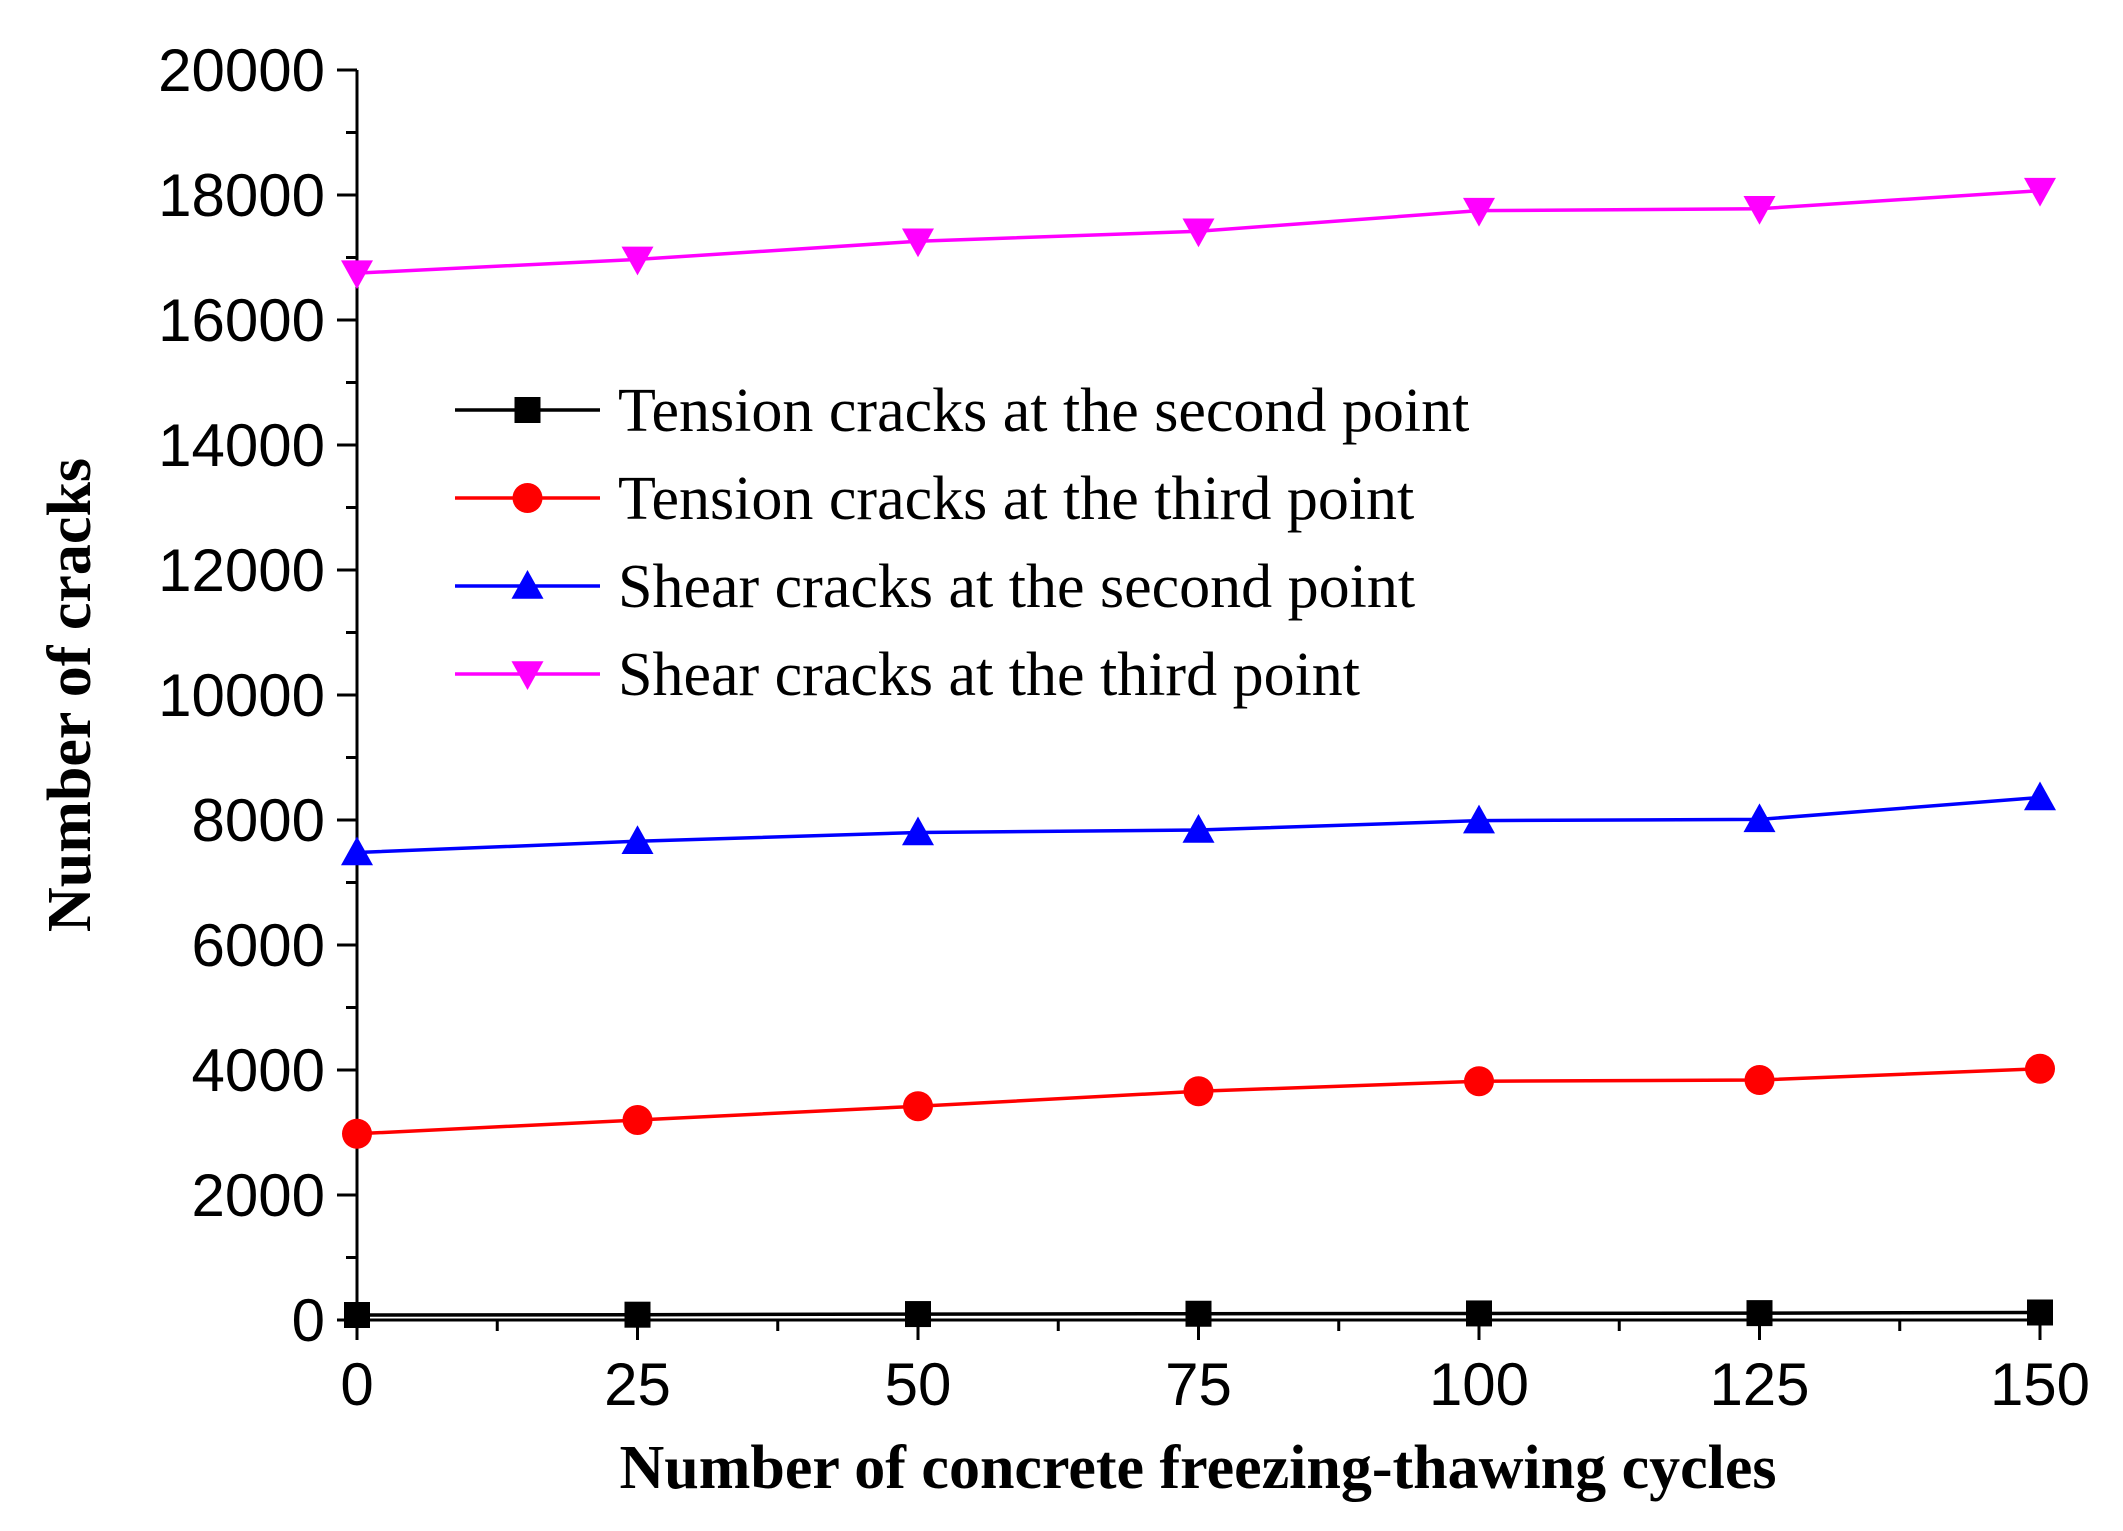  What do you see at coordinates (241, 195) in the screenshot?
I see `y-tick-label: 18000` at bounding box center [241, 195].